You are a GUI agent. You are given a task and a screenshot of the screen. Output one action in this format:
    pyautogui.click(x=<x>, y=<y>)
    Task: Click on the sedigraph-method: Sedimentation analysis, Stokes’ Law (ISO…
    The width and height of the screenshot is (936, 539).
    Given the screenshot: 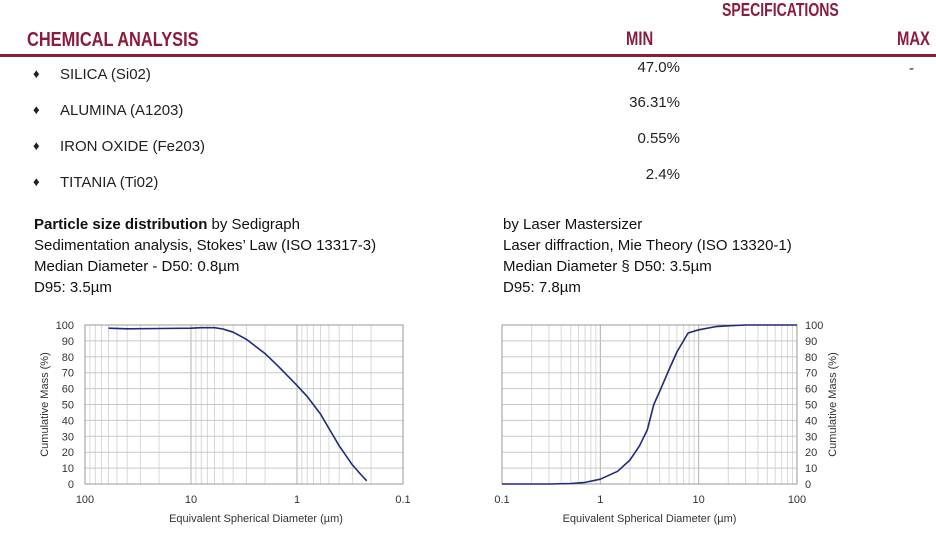 What is the action you would take?
    pyautogui.click(x=205, y=245)
    